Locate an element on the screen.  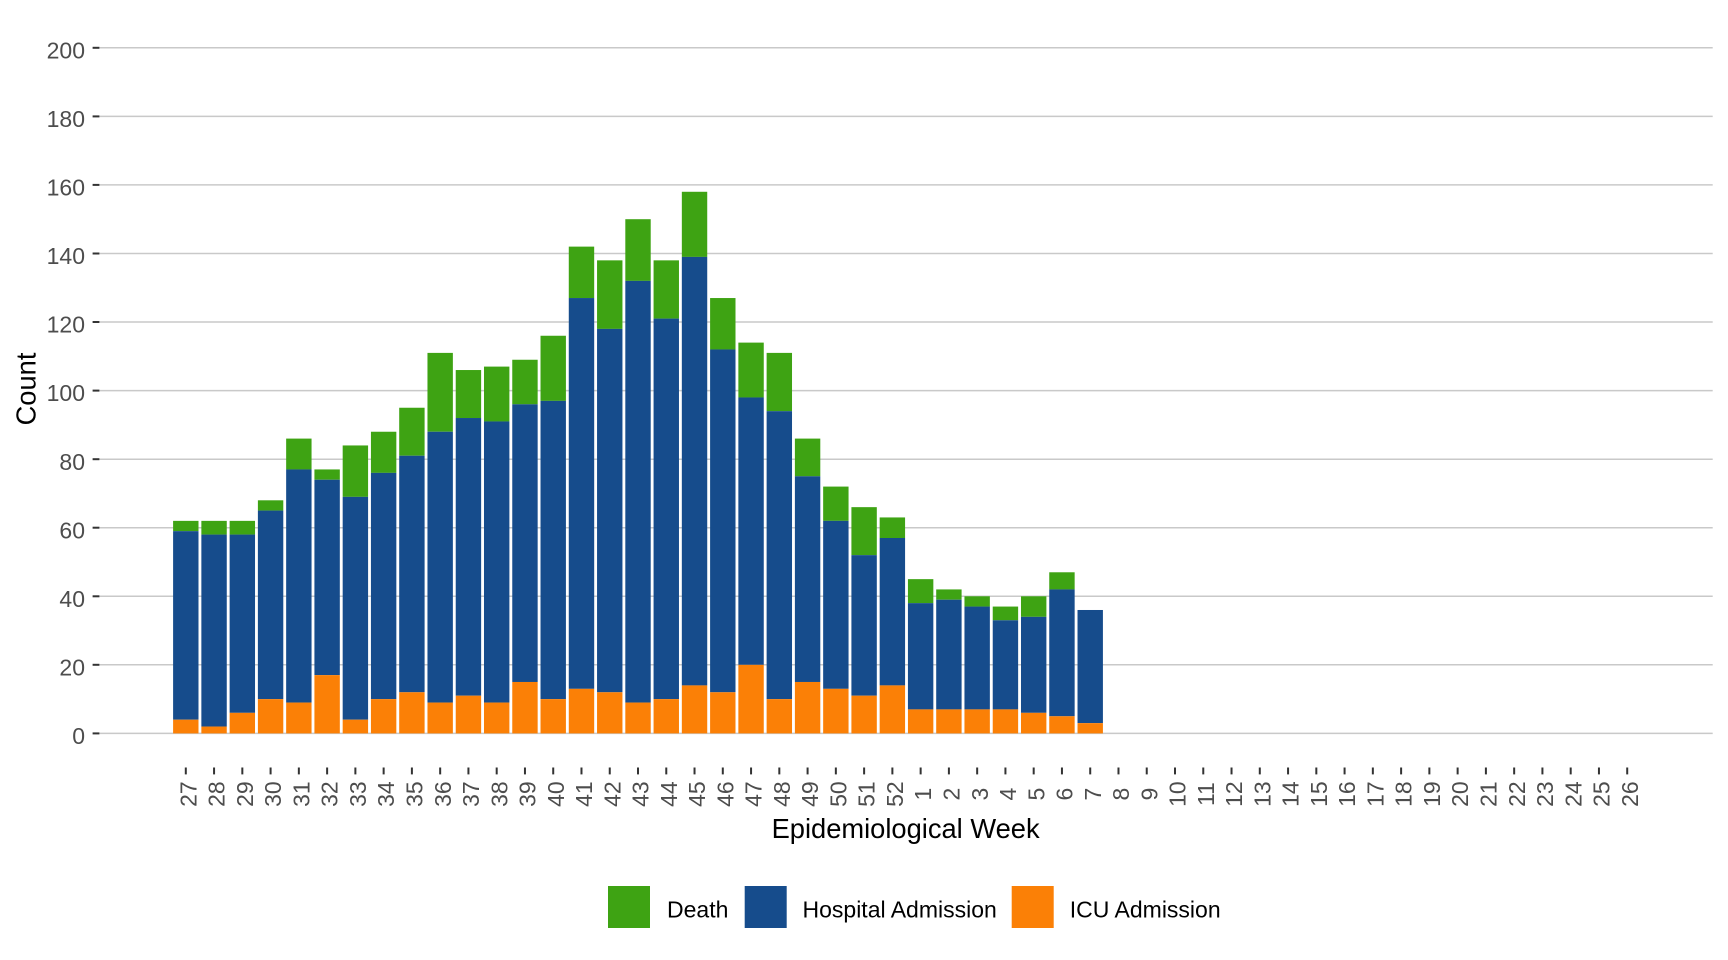
svg-text: 43 is located at coordinates (641, 794).